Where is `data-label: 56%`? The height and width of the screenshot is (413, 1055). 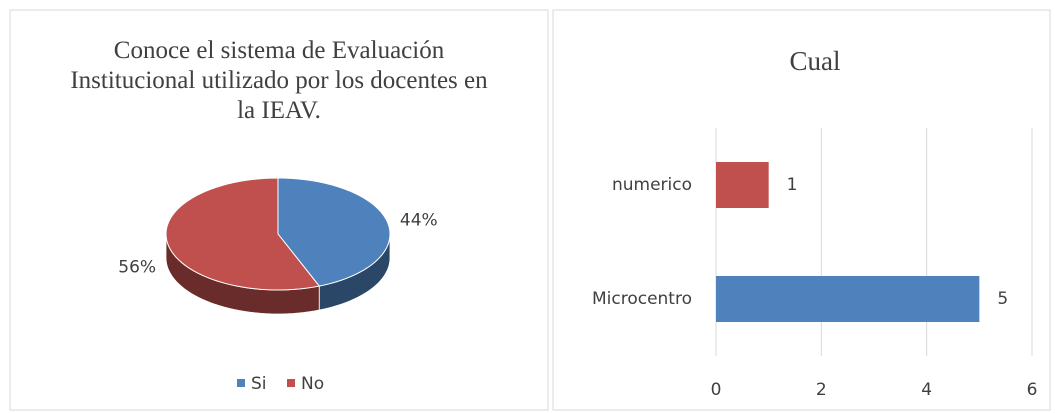 data-label: 56% is located at coordinates (137, 268).